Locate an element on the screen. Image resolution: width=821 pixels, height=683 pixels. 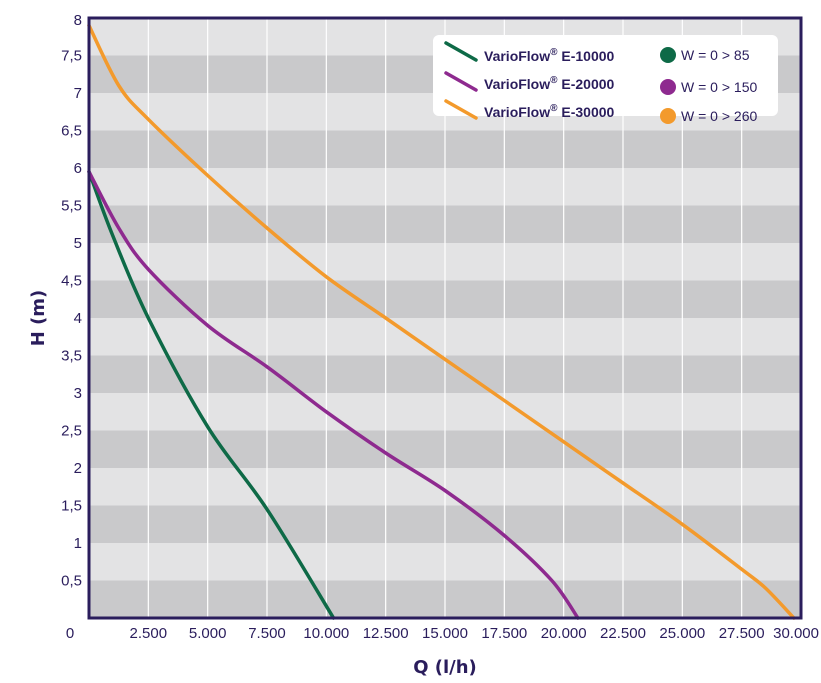
y-axis-title: H (m) is located at coordinates (38, 318).